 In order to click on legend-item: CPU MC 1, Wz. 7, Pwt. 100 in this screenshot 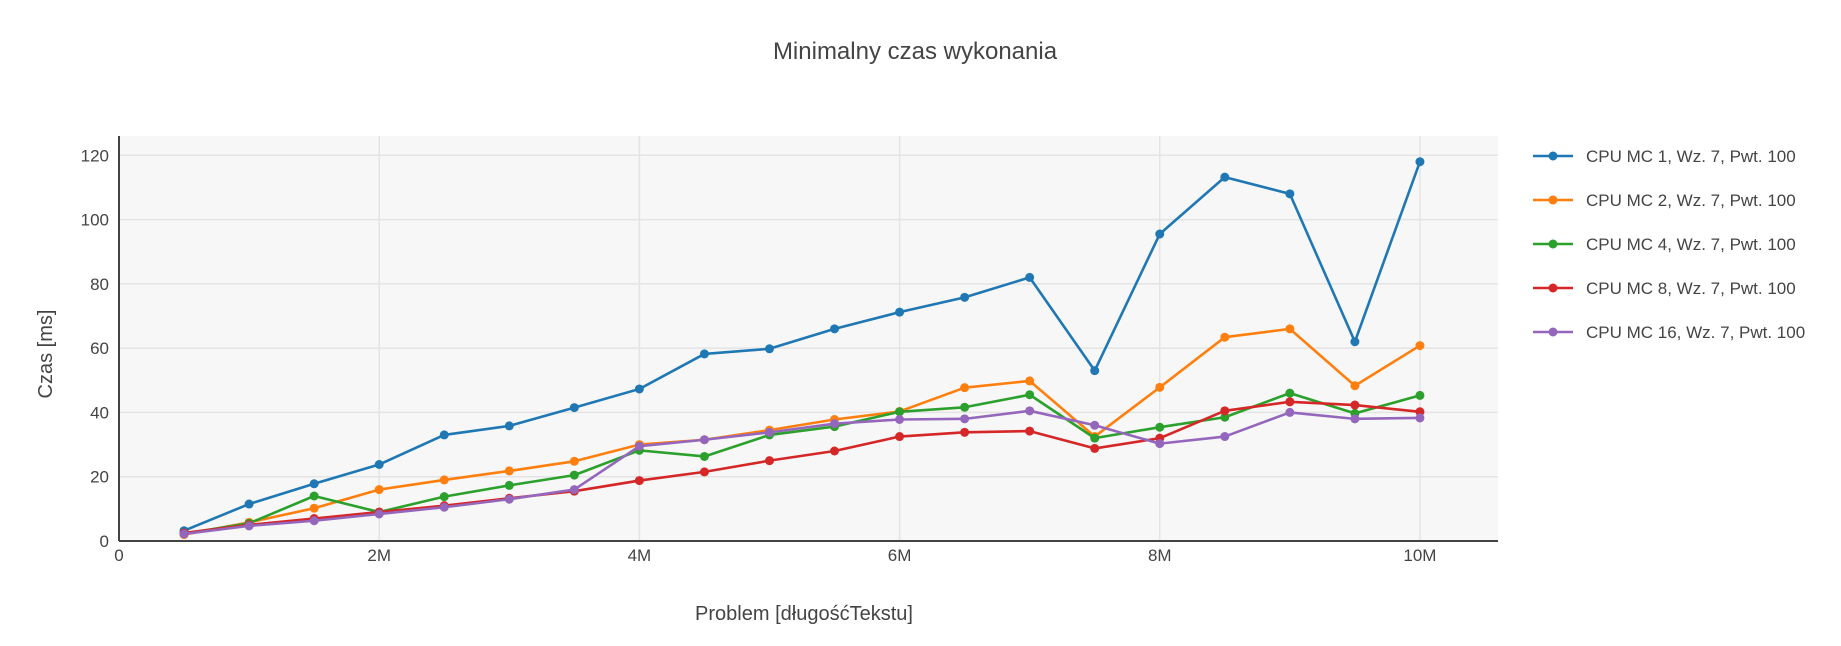, I will do `click(1664, 156)`.